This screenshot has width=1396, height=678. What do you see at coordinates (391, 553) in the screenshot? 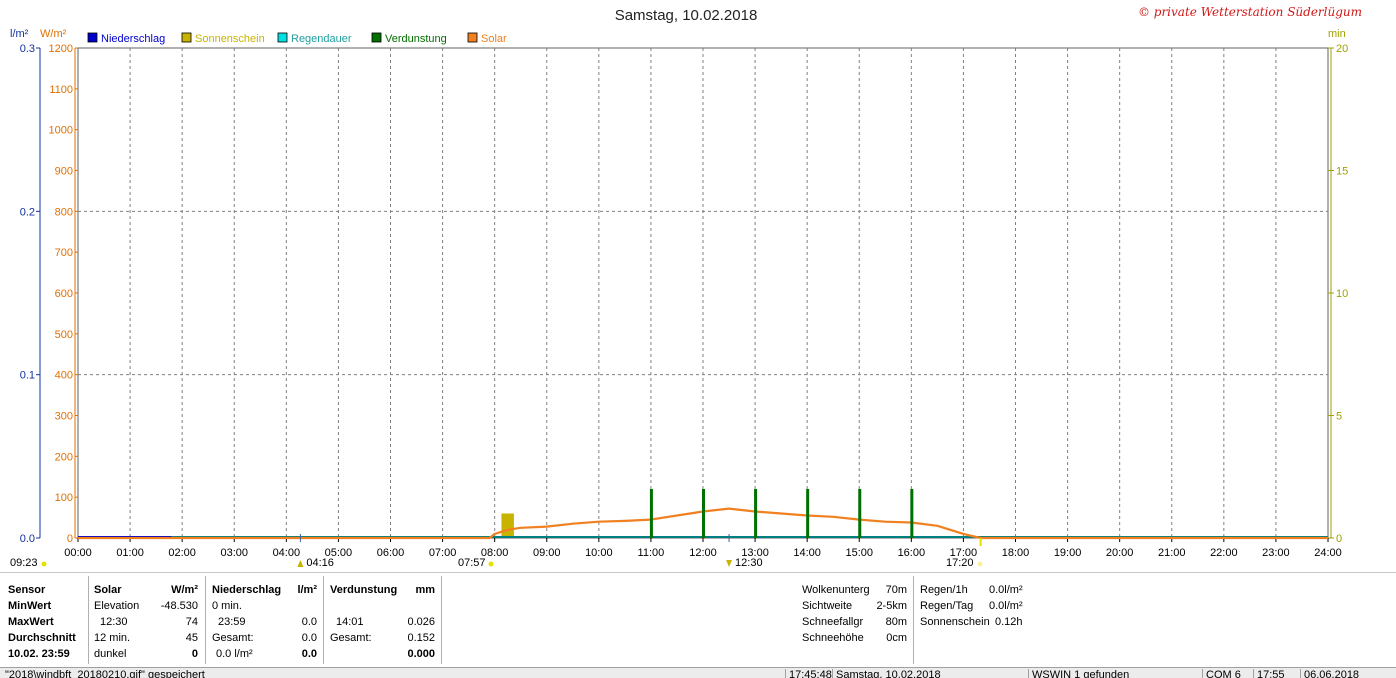
I see `axis-x-tick-label: 06:00` at bounding box center [391, 553].